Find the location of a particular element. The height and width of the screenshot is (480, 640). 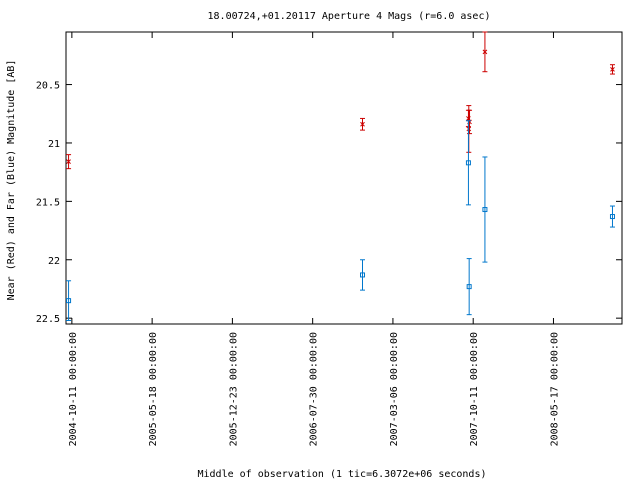

x-tick-label: 2004-10-11 00:00:00 is located at coordinates (73, 389).